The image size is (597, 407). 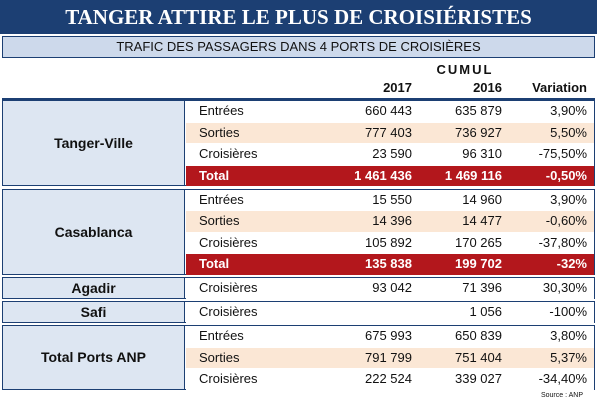 I want to click on group-cell: Safi, so click(x=93, y=312).